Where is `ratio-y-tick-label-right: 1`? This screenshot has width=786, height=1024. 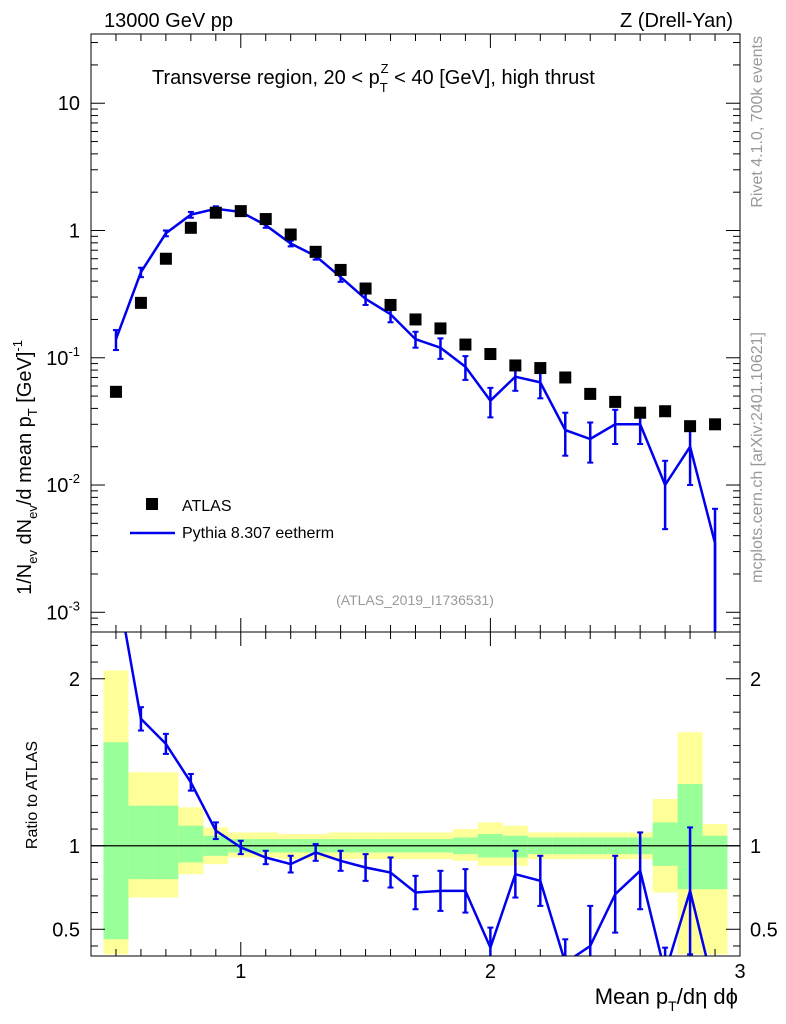 ratio-y-tick-label-right: 1 is located at coordinates (755, 847).